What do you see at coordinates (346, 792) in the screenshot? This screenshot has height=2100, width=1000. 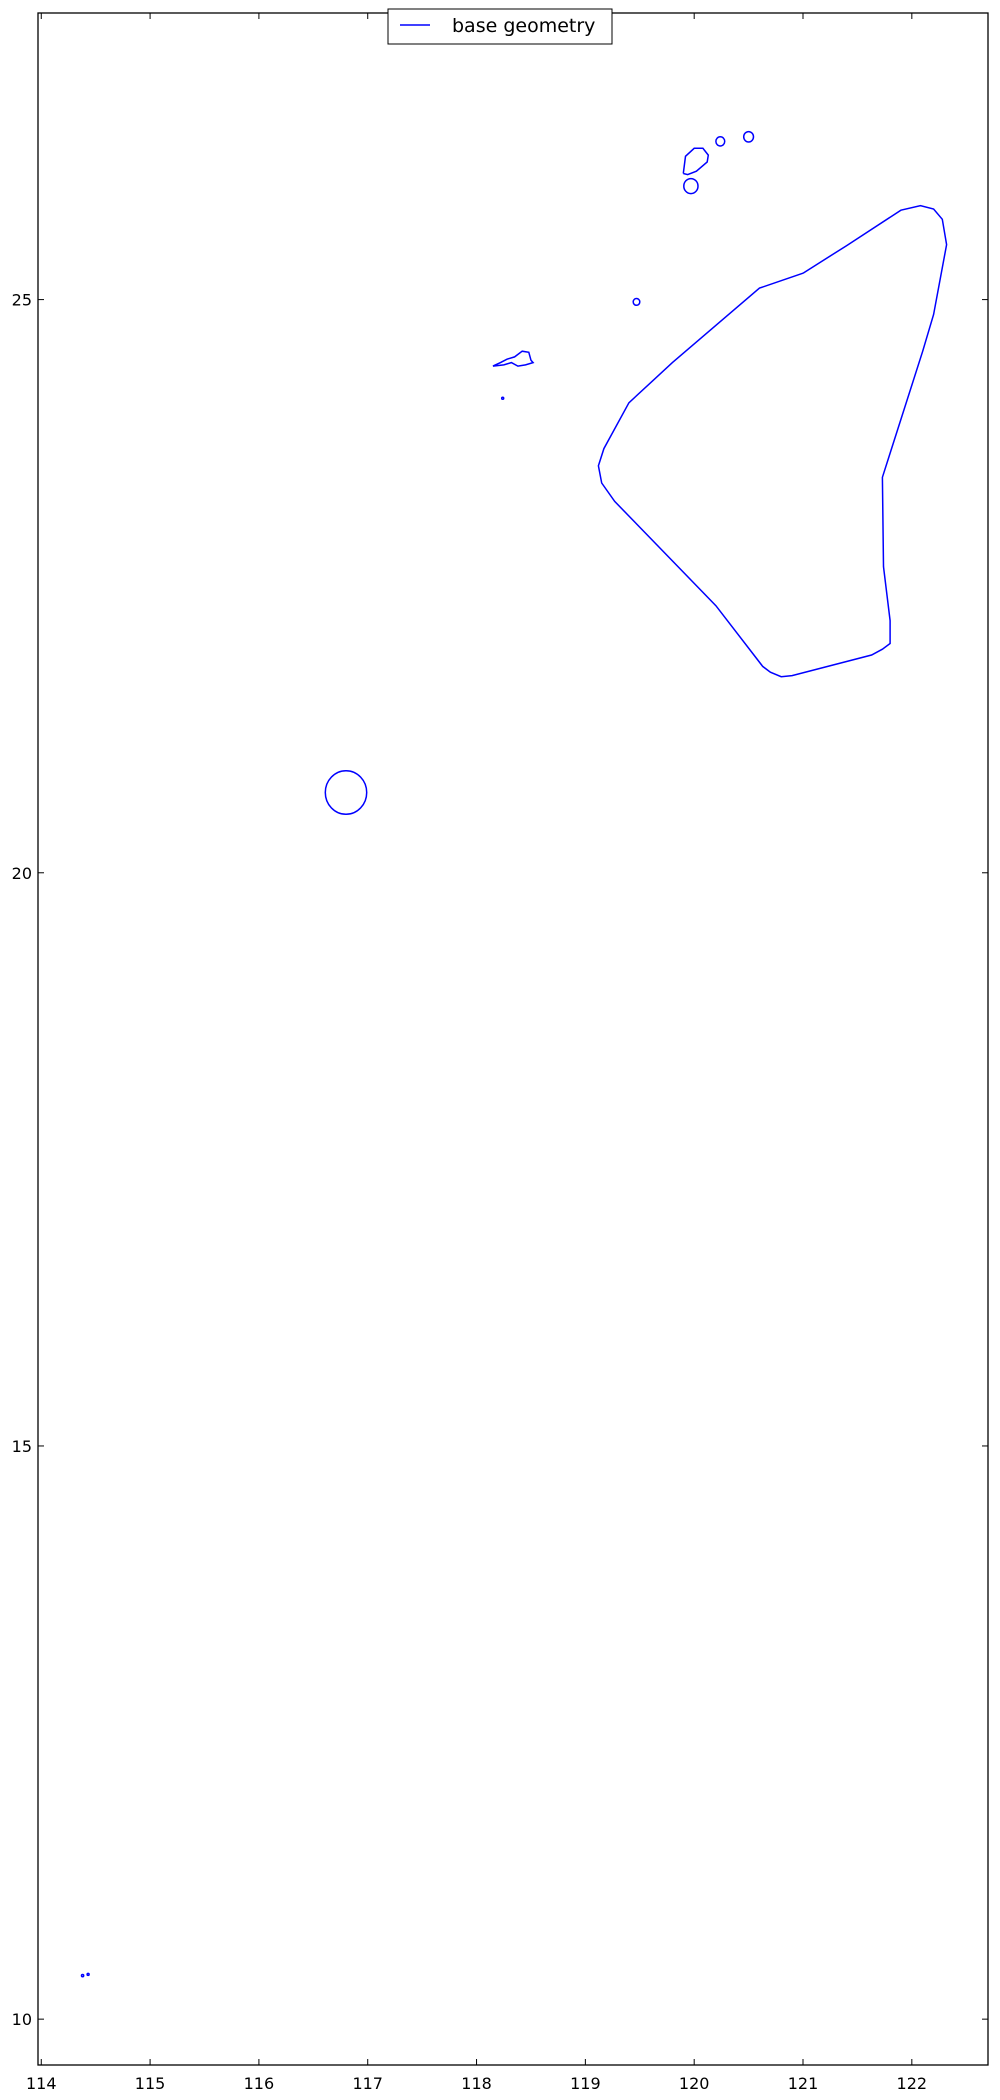 I see `shape-circle-island` at bounding box center [346, 792].